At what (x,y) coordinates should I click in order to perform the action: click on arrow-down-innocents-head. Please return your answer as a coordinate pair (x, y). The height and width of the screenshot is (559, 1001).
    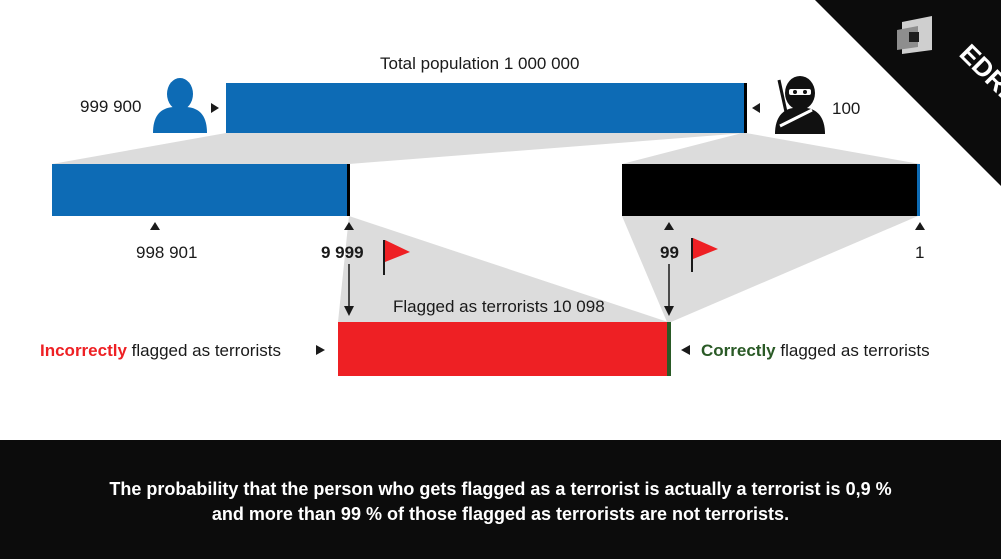
    Looking at the image, I should click on (349, 311).